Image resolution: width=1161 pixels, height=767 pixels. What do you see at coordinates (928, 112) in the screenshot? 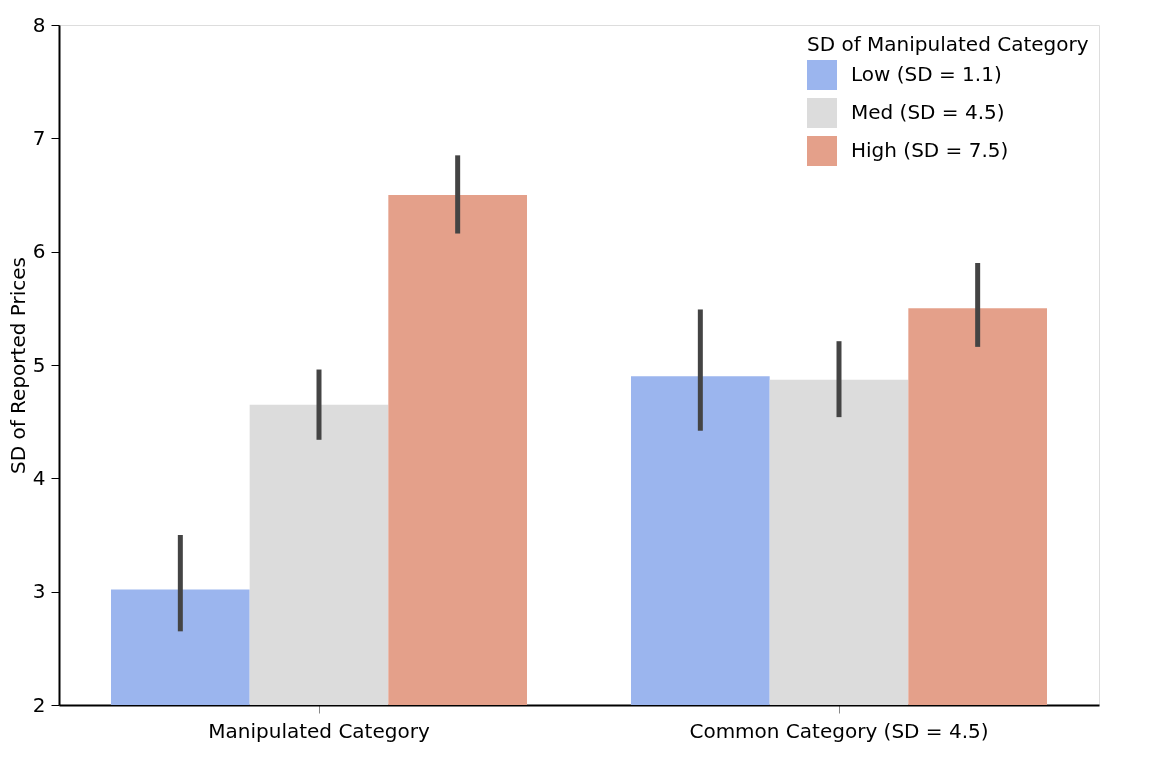
I see `legend-label: Med (SD = 4.5)` at bounding box center [928, 112].